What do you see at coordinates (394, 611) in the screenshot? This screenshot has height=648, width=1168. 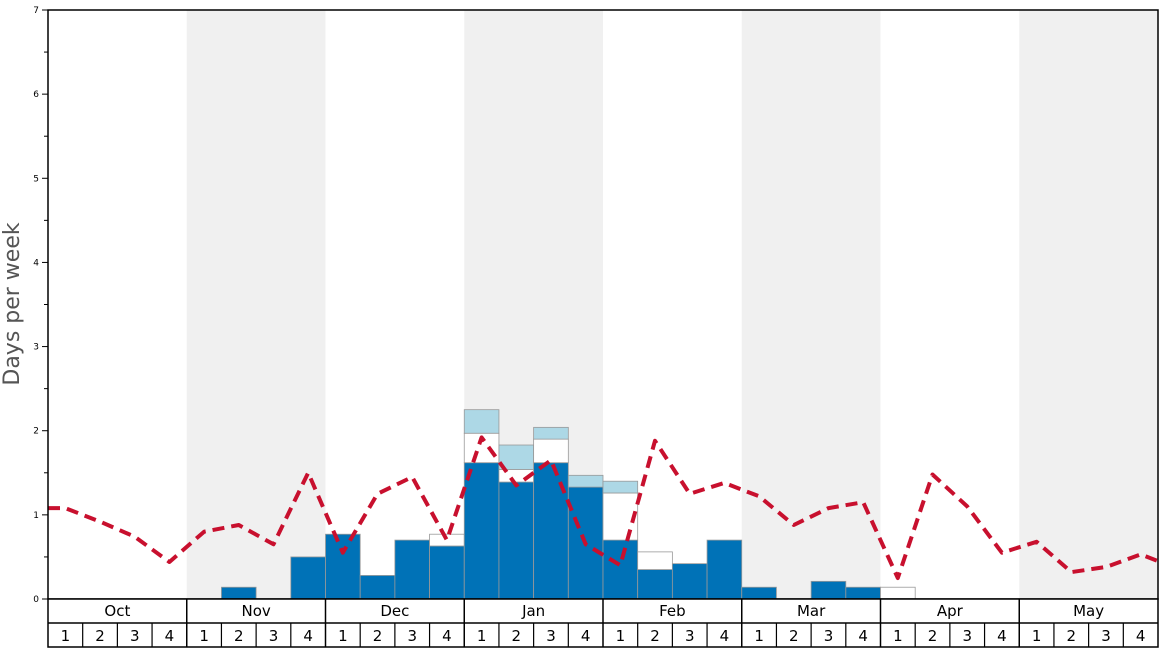 I see `month-label-dec: Dec` at bounding box center [394, 611].